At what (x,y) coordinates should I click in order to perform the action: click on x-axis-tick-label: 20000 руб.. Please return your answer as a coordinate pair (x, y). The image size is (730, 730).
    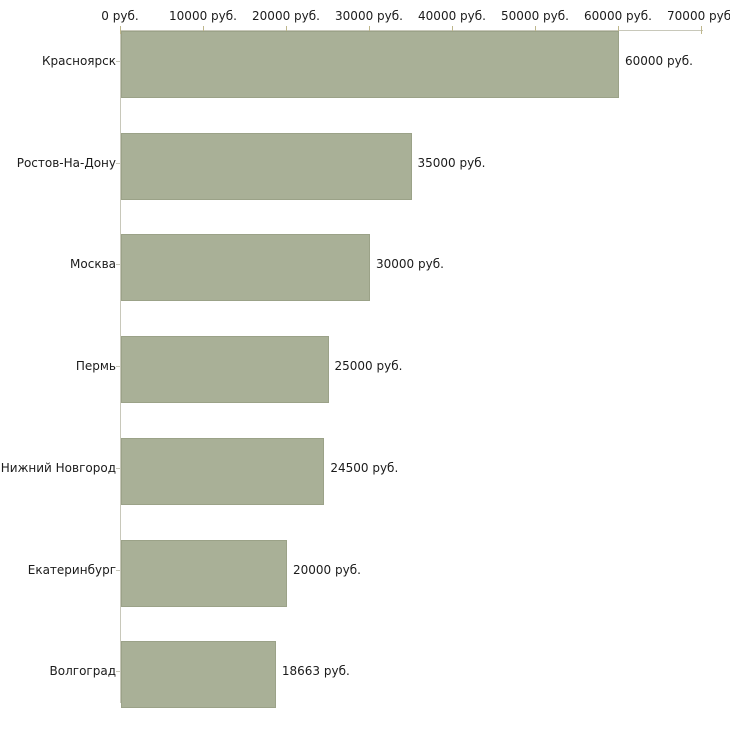
    Looking at the image, I should click on (286, 16).